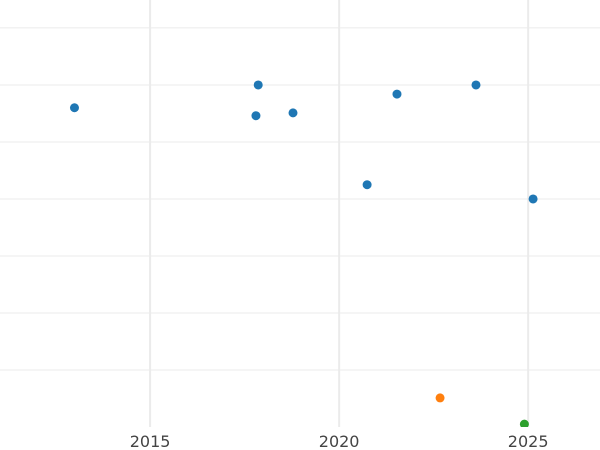 This screenshot has width=600, height=450. I want to click on x-axis-ticks: 2015 2020 2025, so click(339, 441).